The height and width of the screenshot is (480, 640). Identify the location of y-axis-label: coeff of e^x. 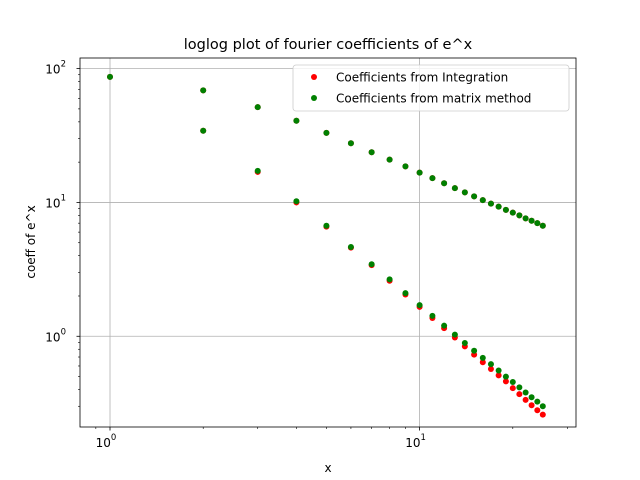
(31, 241).